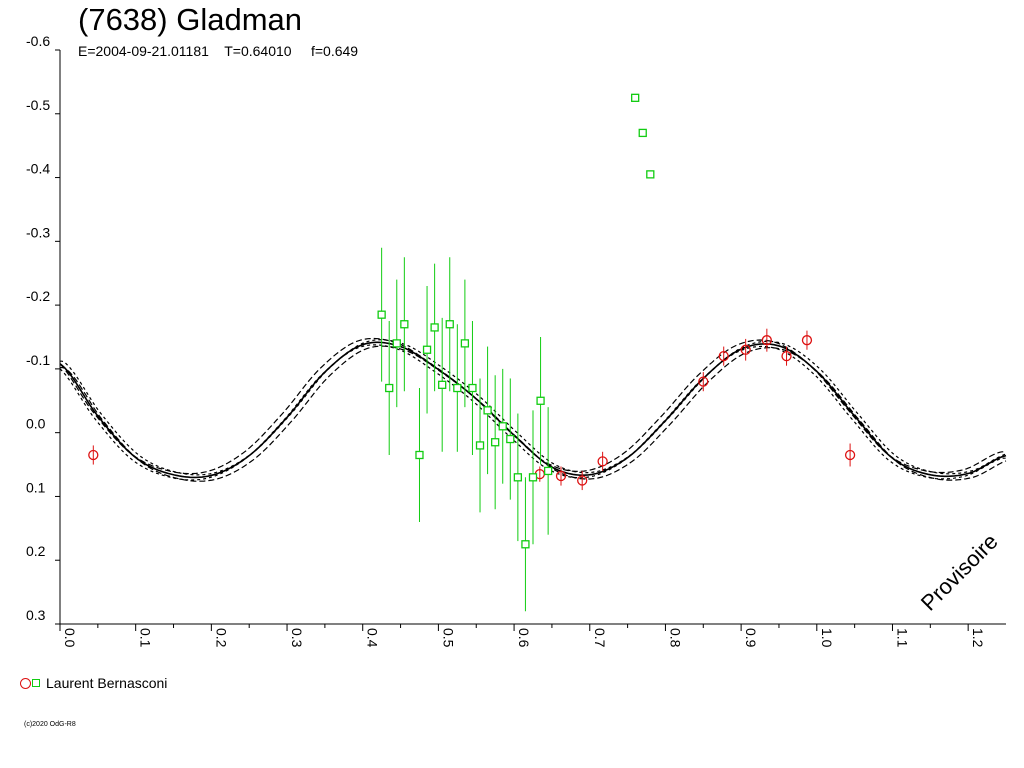 The height and width of the screenshot is (768, 1024). Describe the element at coordinates (297, 638) in the screenshot. I see `x-tick-label: 0.3` at that location.